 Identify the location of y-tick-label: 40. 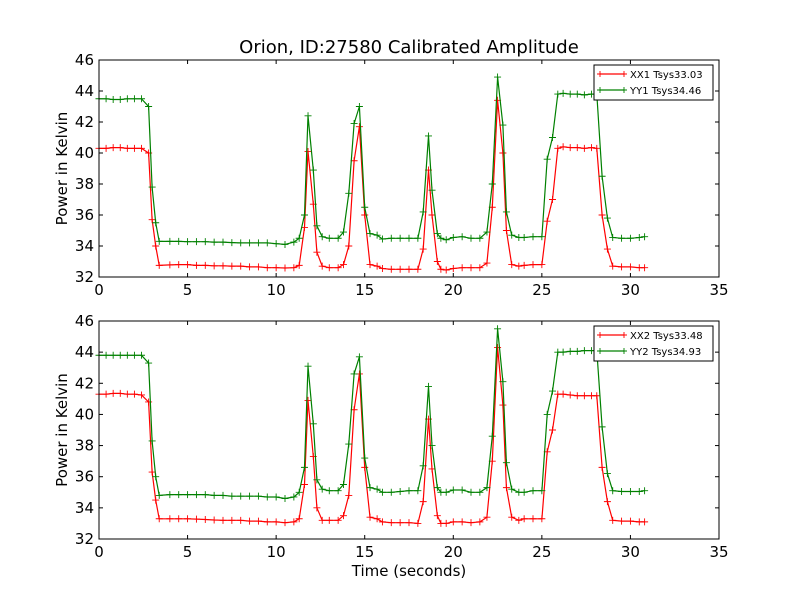
(84, 153).